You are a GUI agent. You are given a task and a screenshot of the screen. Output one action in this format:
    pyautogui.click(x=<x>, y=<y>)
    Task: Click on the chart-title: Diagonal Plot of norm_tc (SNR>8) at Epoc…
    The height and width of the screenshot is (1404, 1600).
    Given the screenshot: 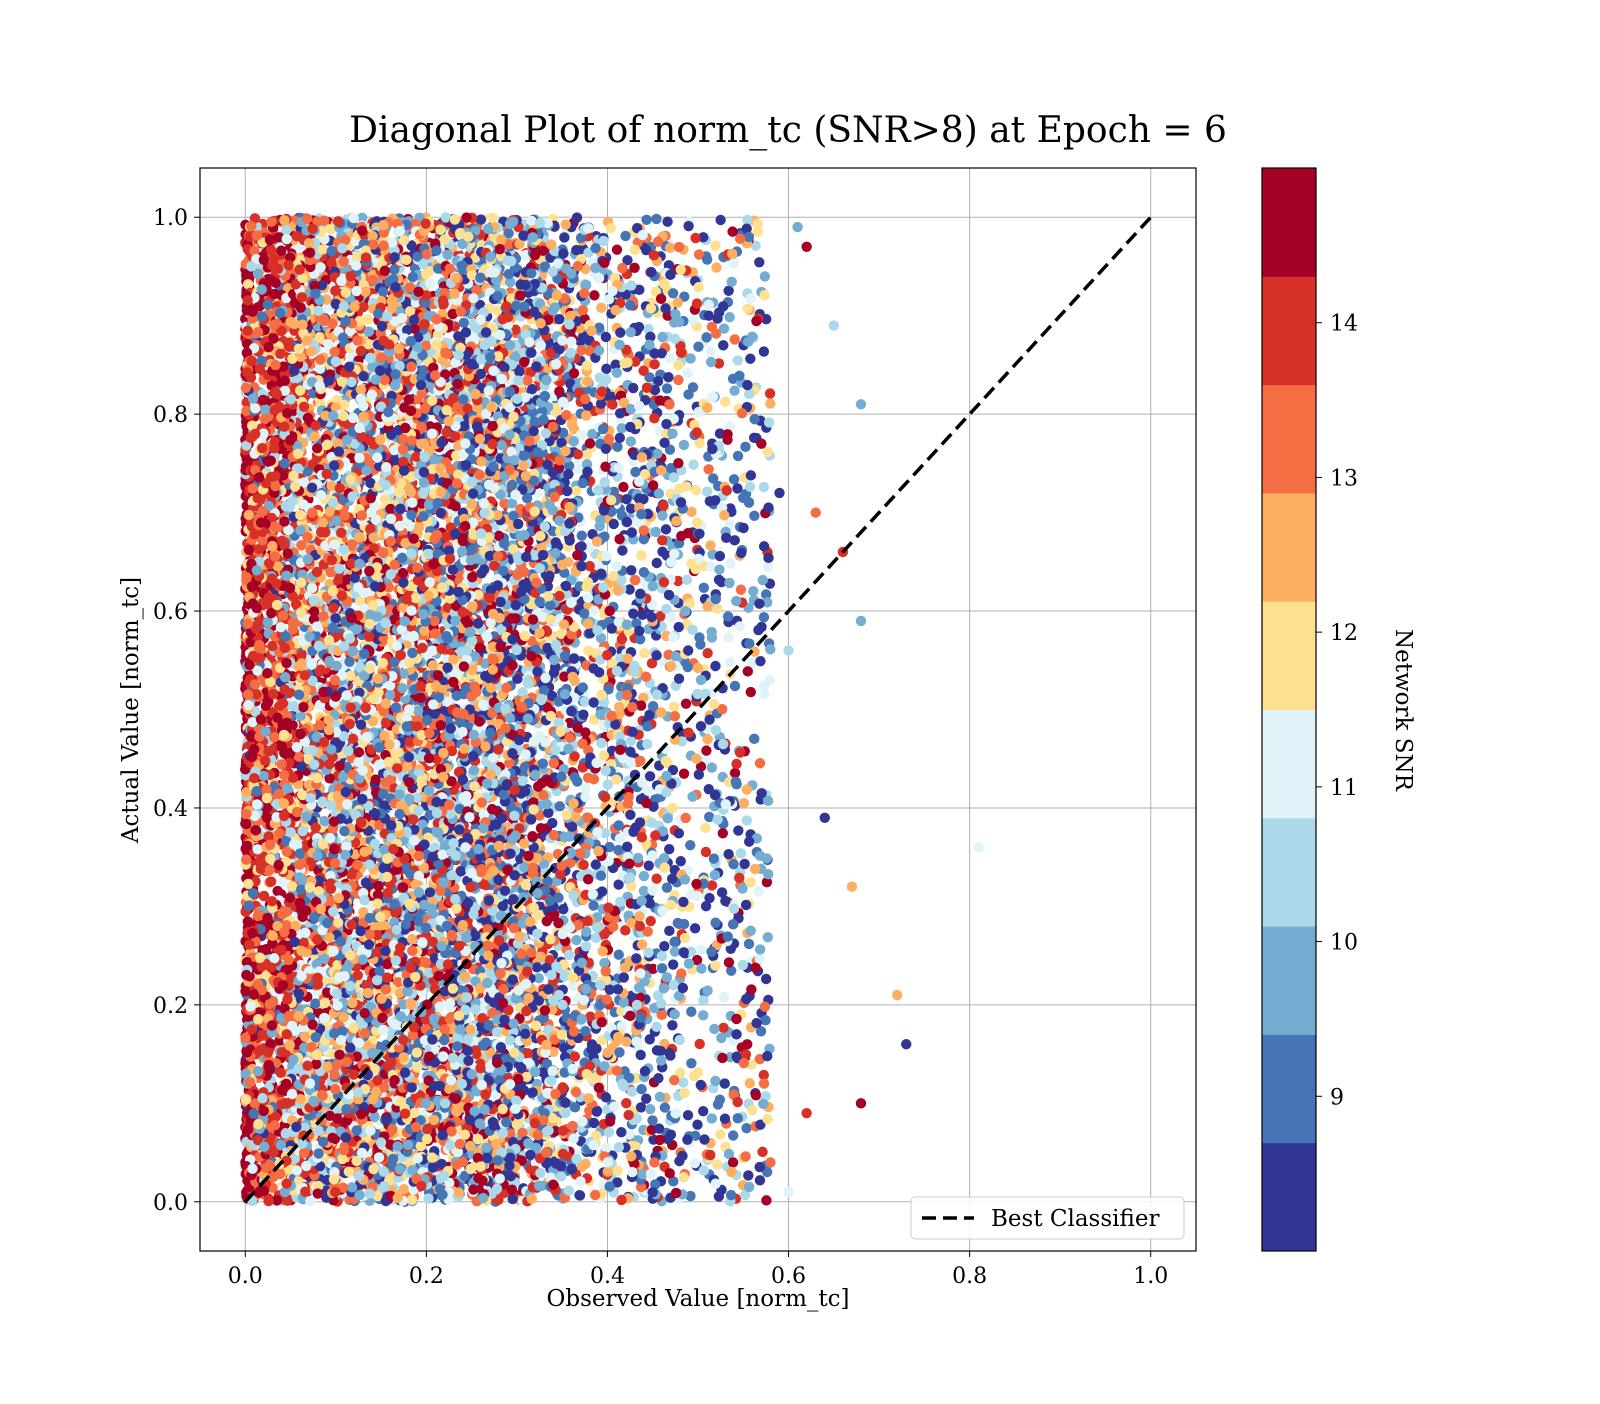 What is the action you would take?
    pyautogui.click(x=788, y=130)
    